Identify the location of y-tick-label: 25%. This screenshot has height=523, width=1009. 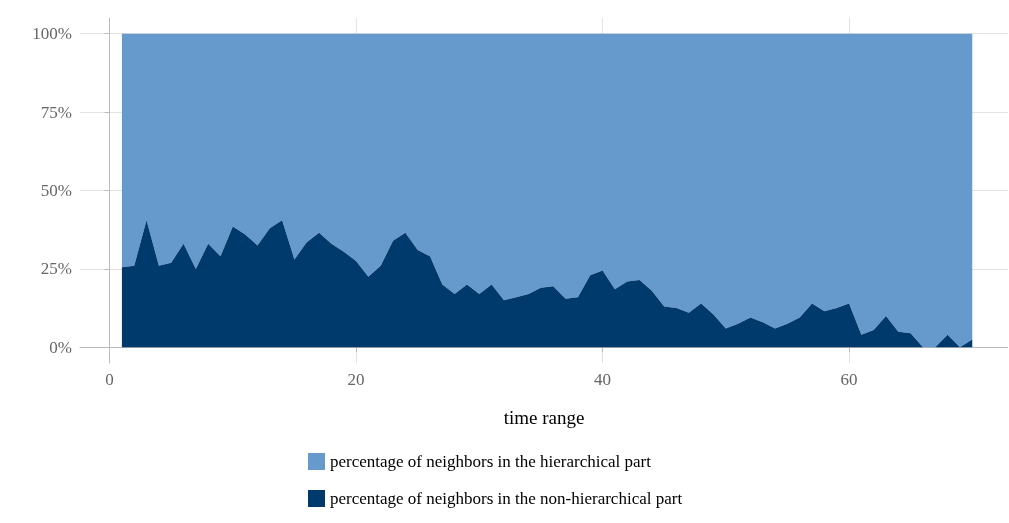
(56, 269).